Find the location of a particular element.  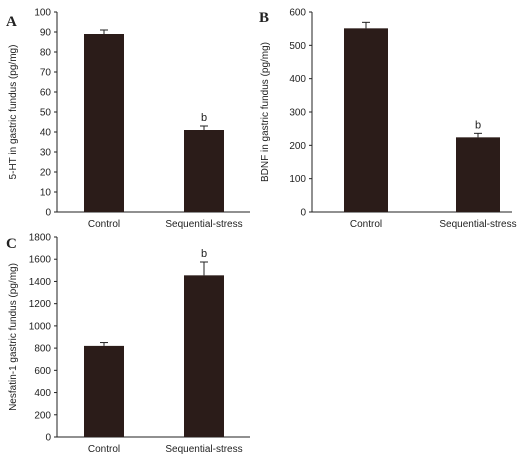

panel-a-letter: A is located at coordinates (11, 22).